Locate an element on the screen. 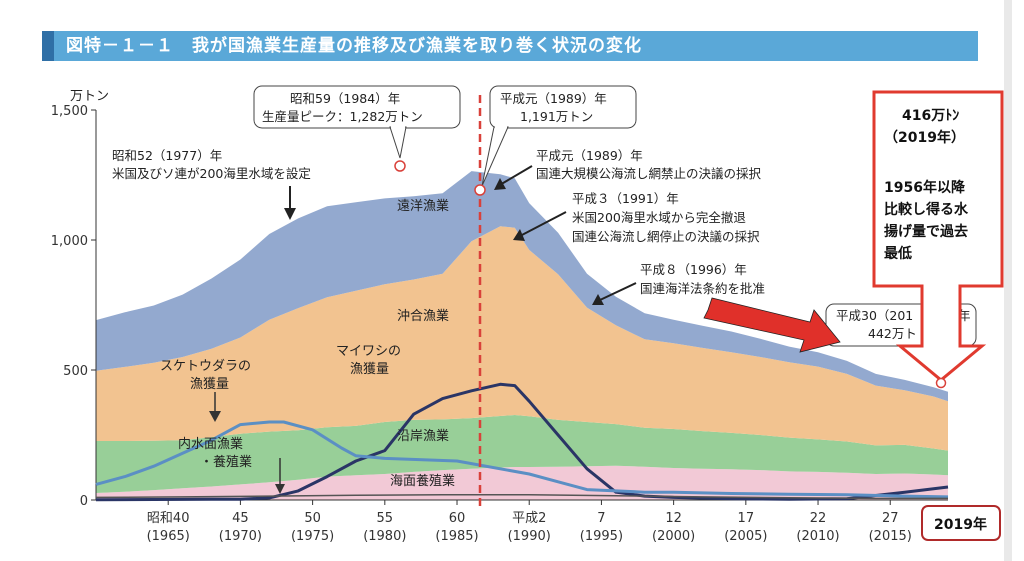  label-maiwashi-2: 漁獲量 is located at coordinates (369, 369).